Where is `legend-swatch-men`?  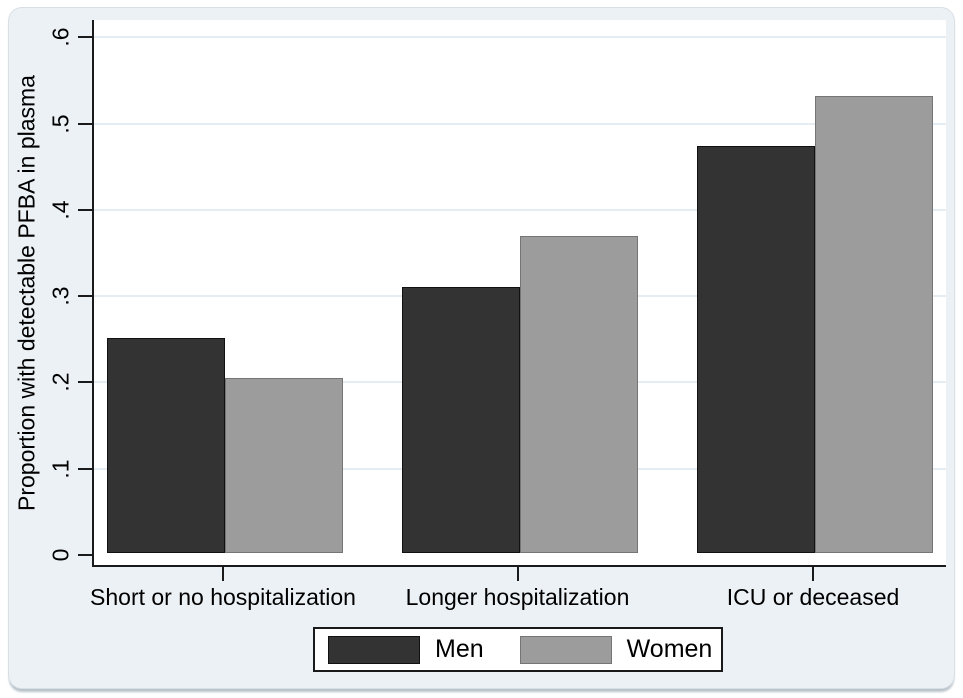 legend-swatch-men is located at coordinates (374, 649).